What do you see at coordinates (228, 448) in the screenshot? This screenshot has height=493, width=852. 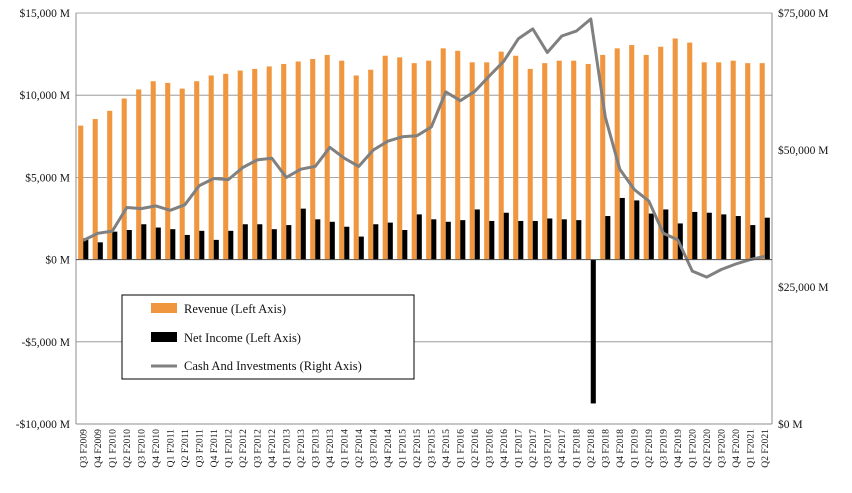 I see `x-tick-label: Q1 F2012` at bounding box center [228, 448].